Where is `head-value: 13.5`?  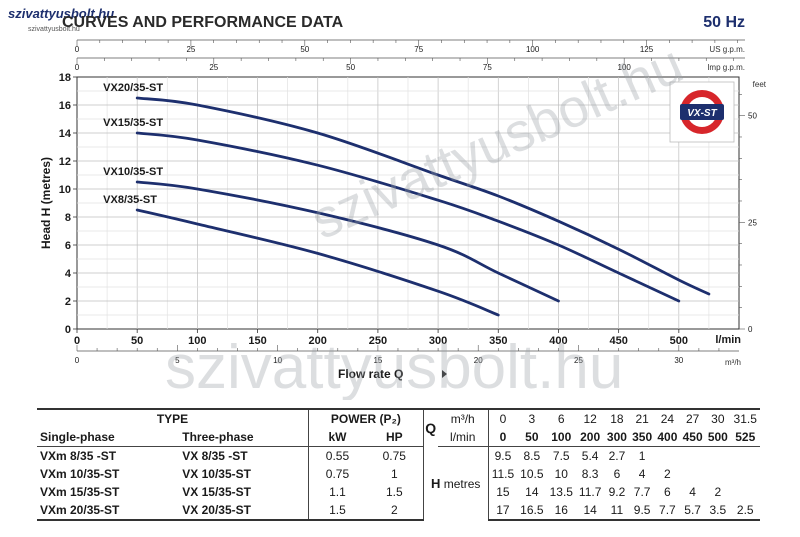 head-value: 13.5 is located at coordinates (561, 492).